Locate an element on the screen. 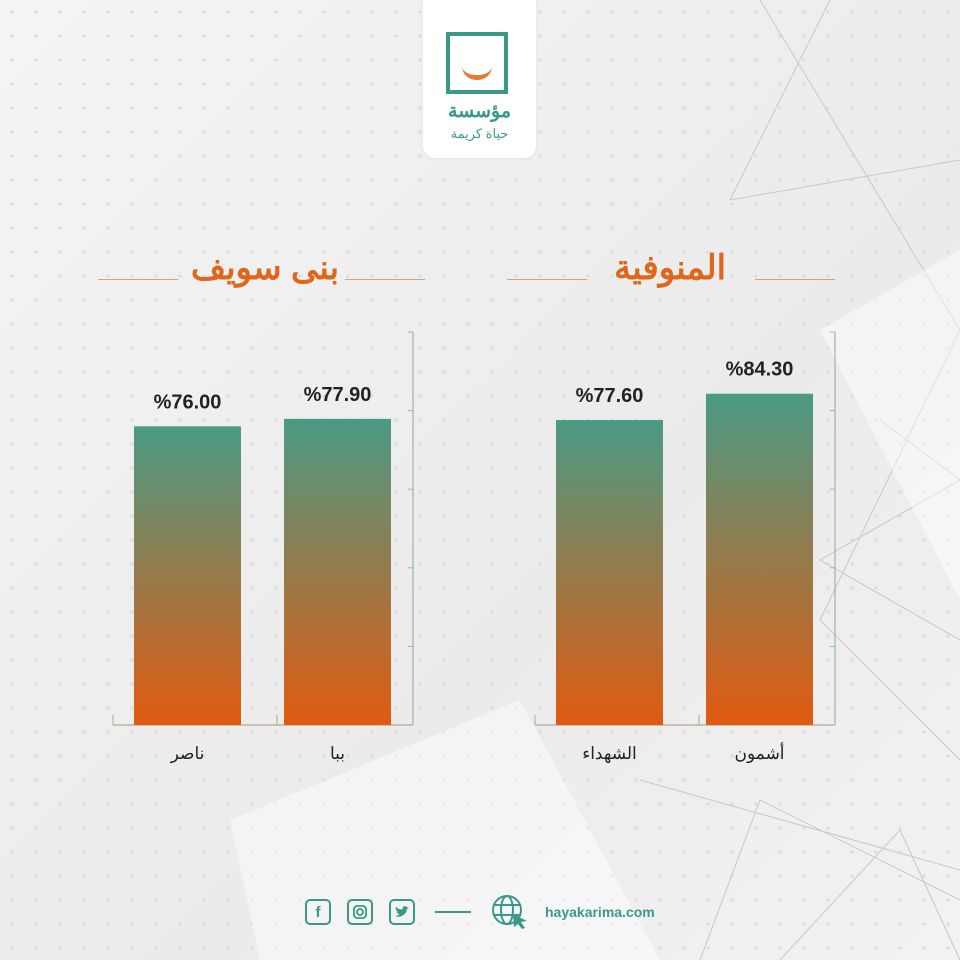  x-tick-label: ناصر is located at coordinates (187, 754).